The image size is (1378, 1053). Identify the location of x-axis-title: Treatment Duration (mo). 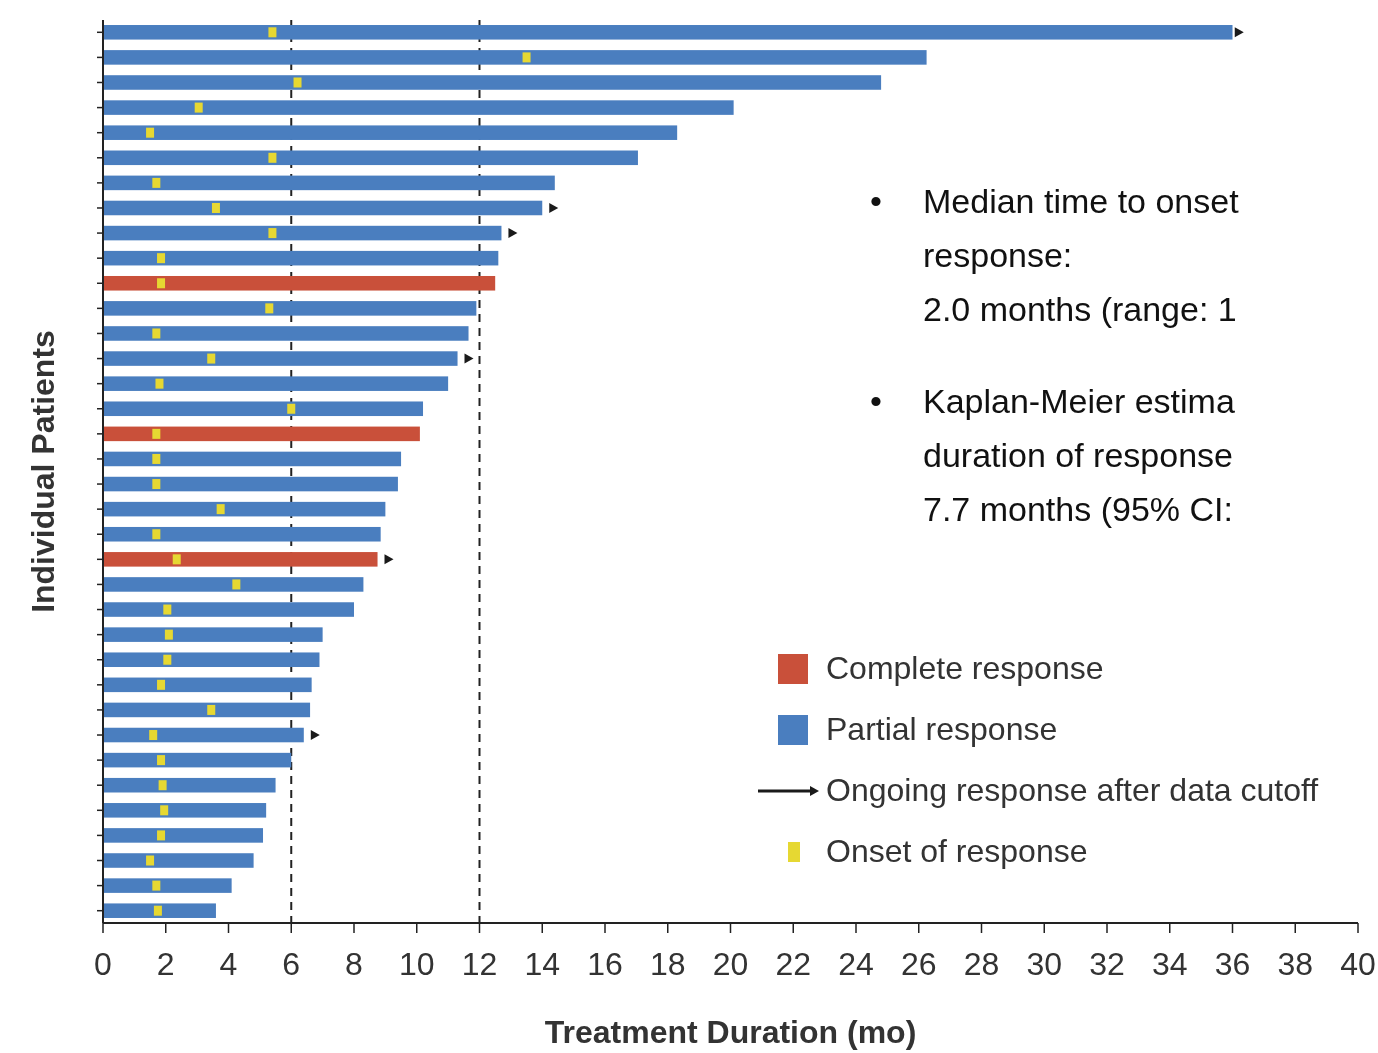
(730, 1032).